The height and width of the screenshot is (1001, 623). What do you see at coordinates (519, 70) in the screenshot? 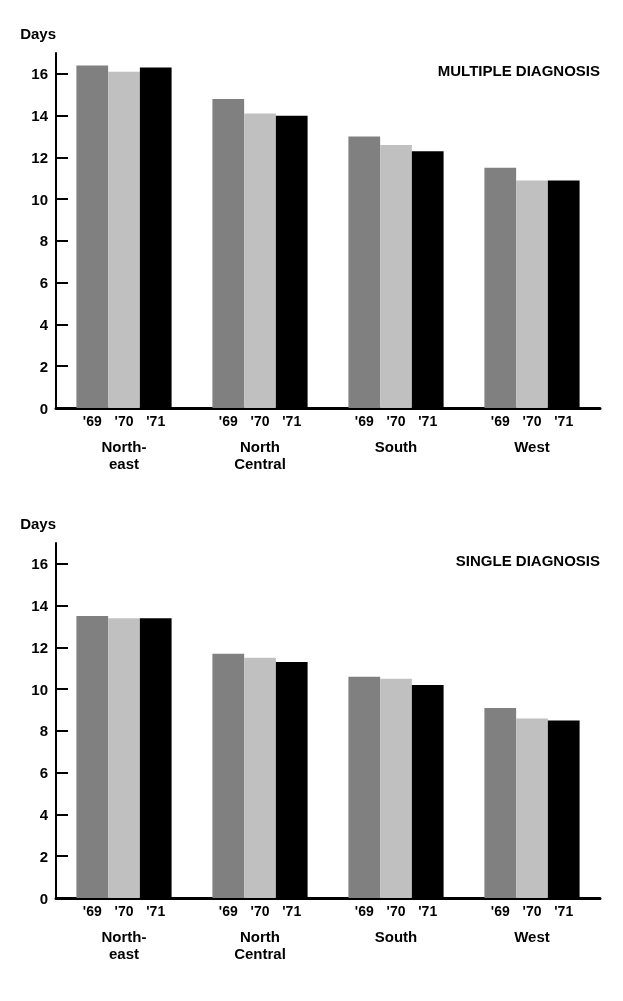
I see `text: MULTIPLE DIAGNOSIS` at bounding box center [519, 70].